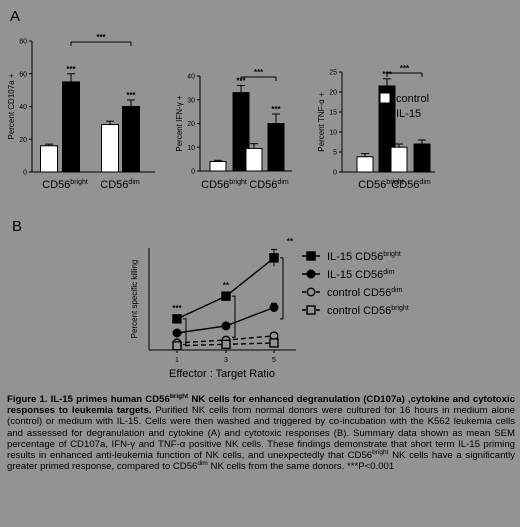 The image size is (520, 527). I want to click on x-tick-label: 1, so click(177, 360).